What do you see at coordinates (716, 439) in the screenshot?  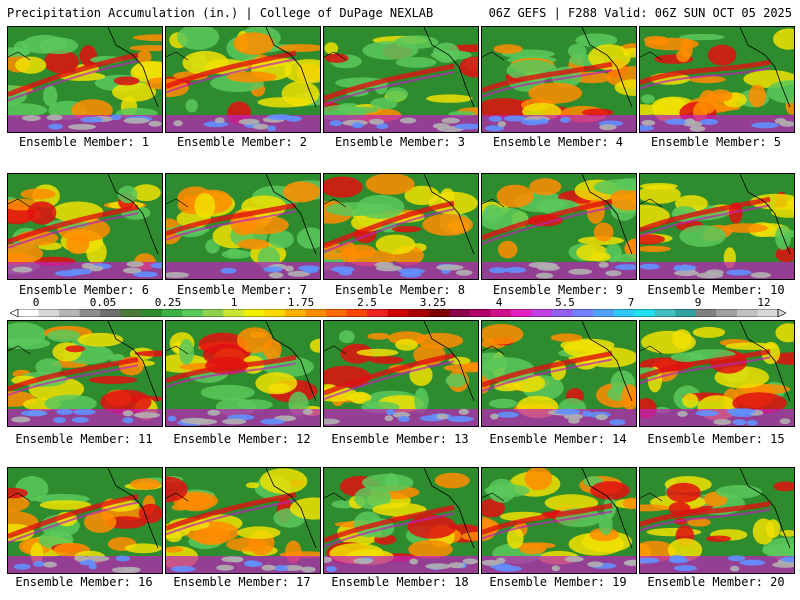 I see `ensemble-member-label: Ensemble Member: 15` at bounding box center [716, 439].